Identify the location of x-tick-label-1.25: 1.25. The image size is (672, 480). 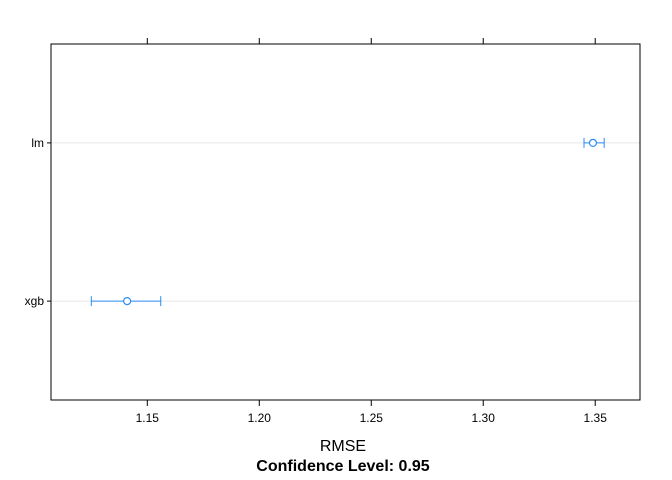
(372, 418).